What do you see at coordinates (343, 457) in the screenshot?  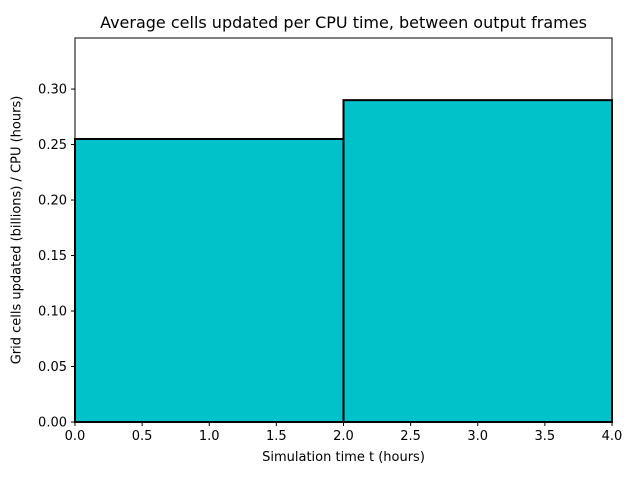 I see `x-axis-label: Simulation time t (hours)` at bounding box center [343, 457].